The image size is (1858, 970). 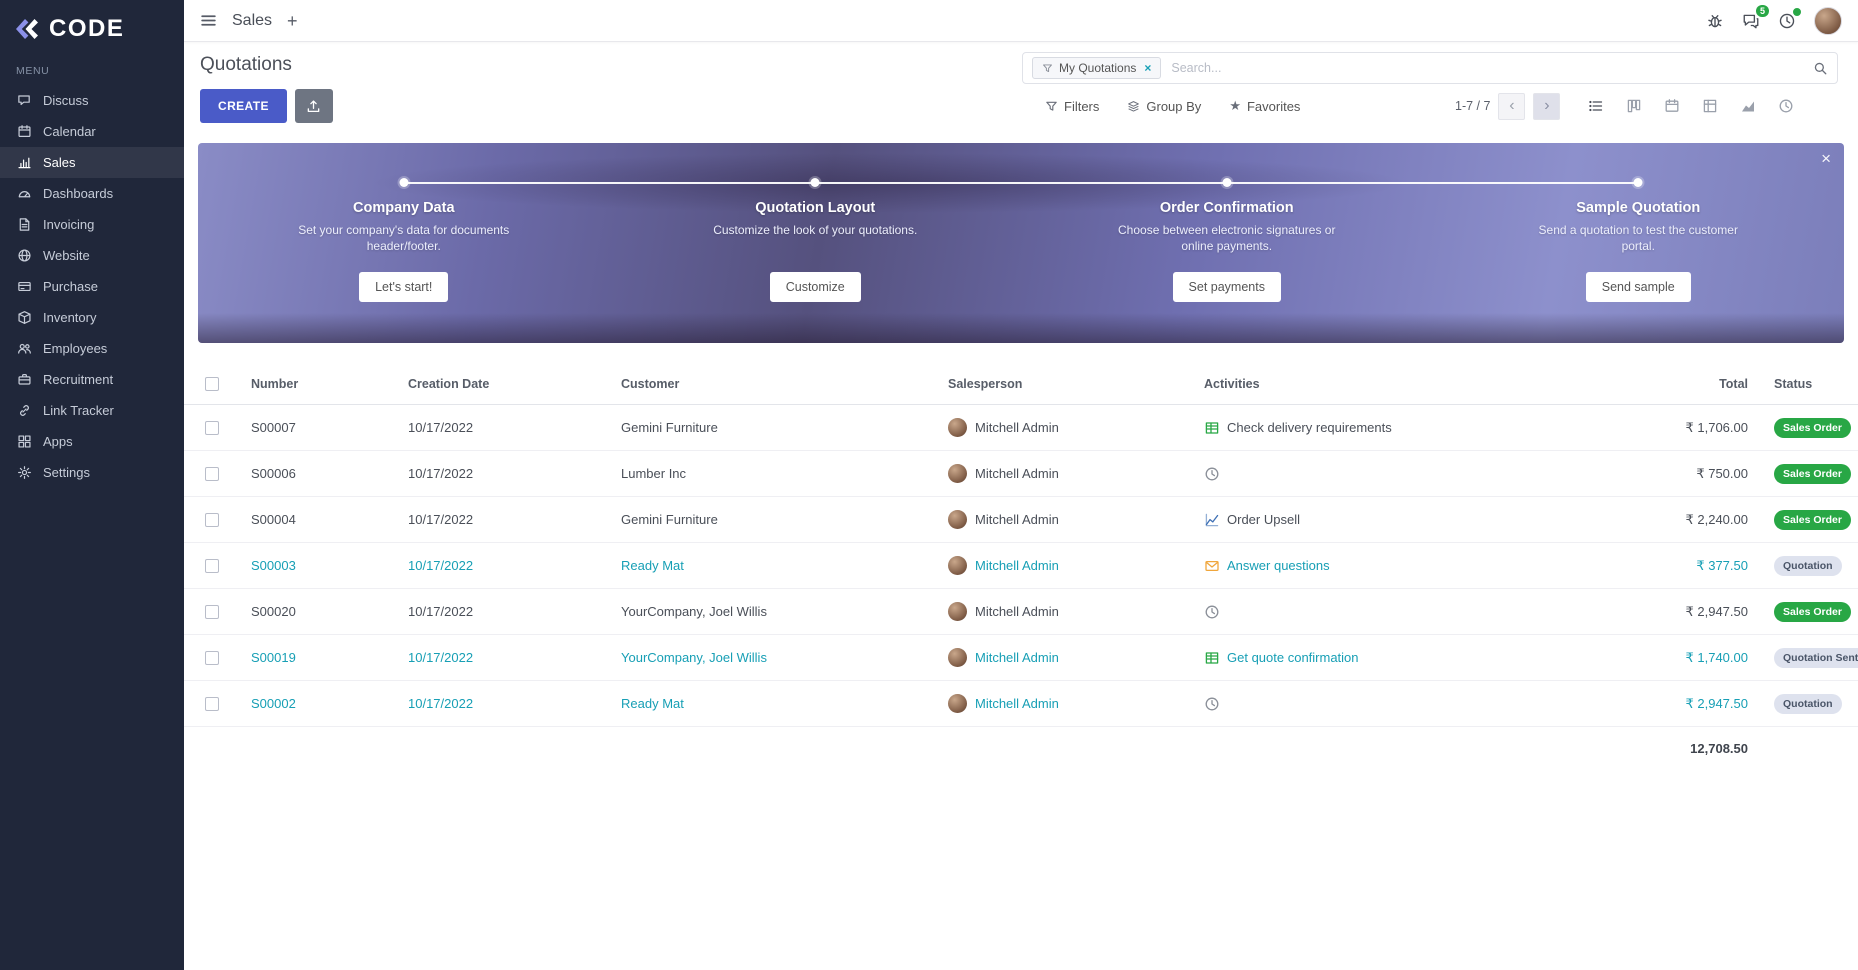 What do you see at coordinates (92, 472) in the screenshot?
I see `sidebar-item-settings: Settings` at bounding box center [92, 472].